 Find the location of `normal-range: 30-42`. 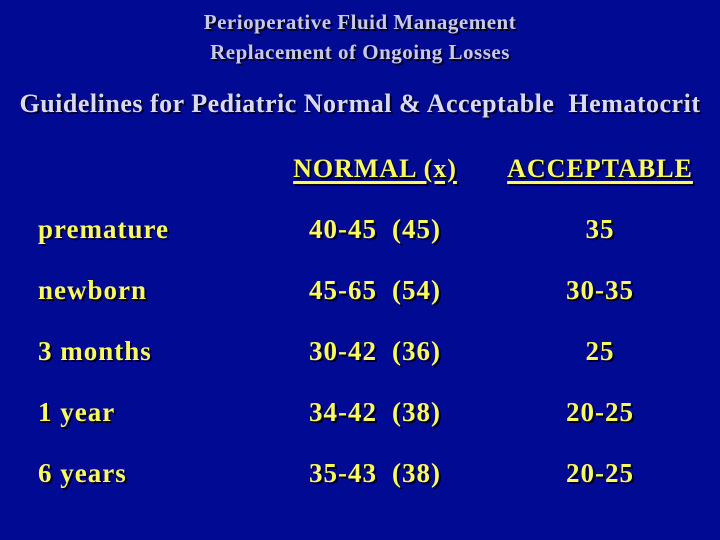

normal-range: 30-42 is located at coordinates (343, 351).